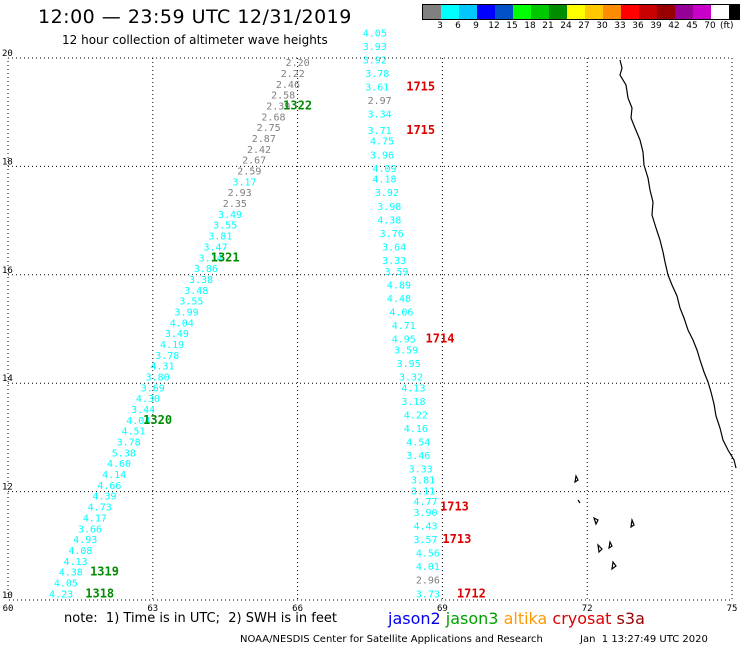 This screenshot has height=650, width=740. I want to click on wave-height-reading: 4.39, so click(104, 497).